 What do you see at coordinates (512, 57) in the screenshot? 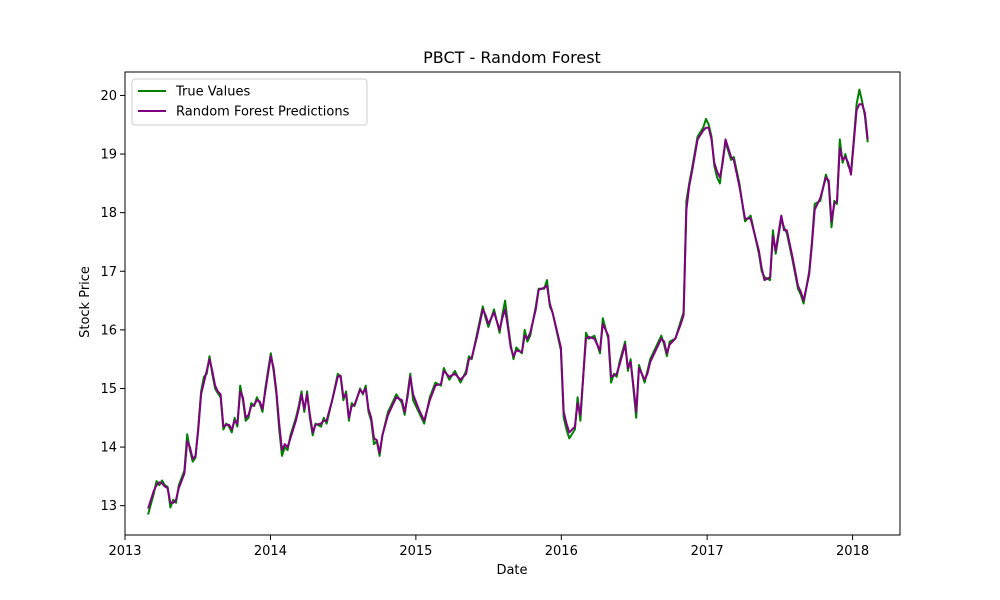
I see `chart-title: PBCT - Random Forest` at bounding box center [512, 57].